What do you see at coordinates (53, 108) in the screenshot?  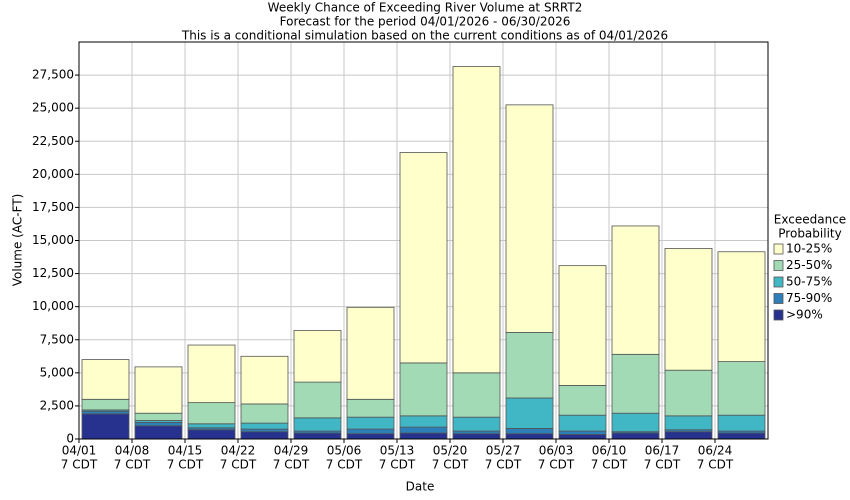 I see `y-tick-label: 25,000` at bounding box center [53, 108].